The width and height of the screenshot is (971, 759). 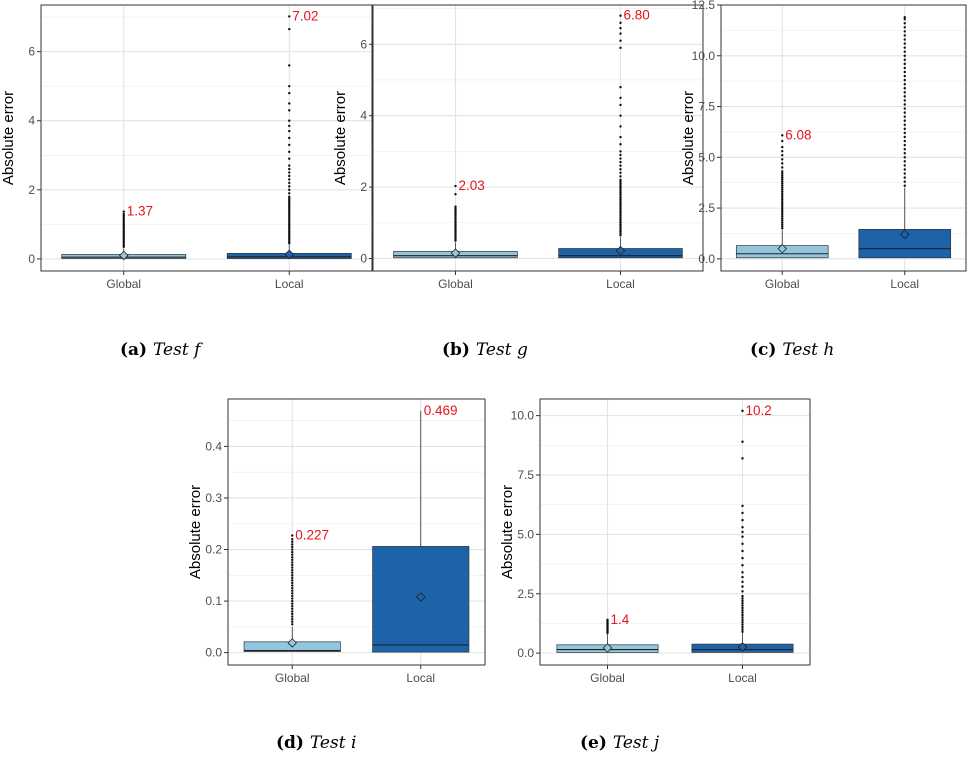 I want to click on caption-text: Test f, so click(x=178, y=350).